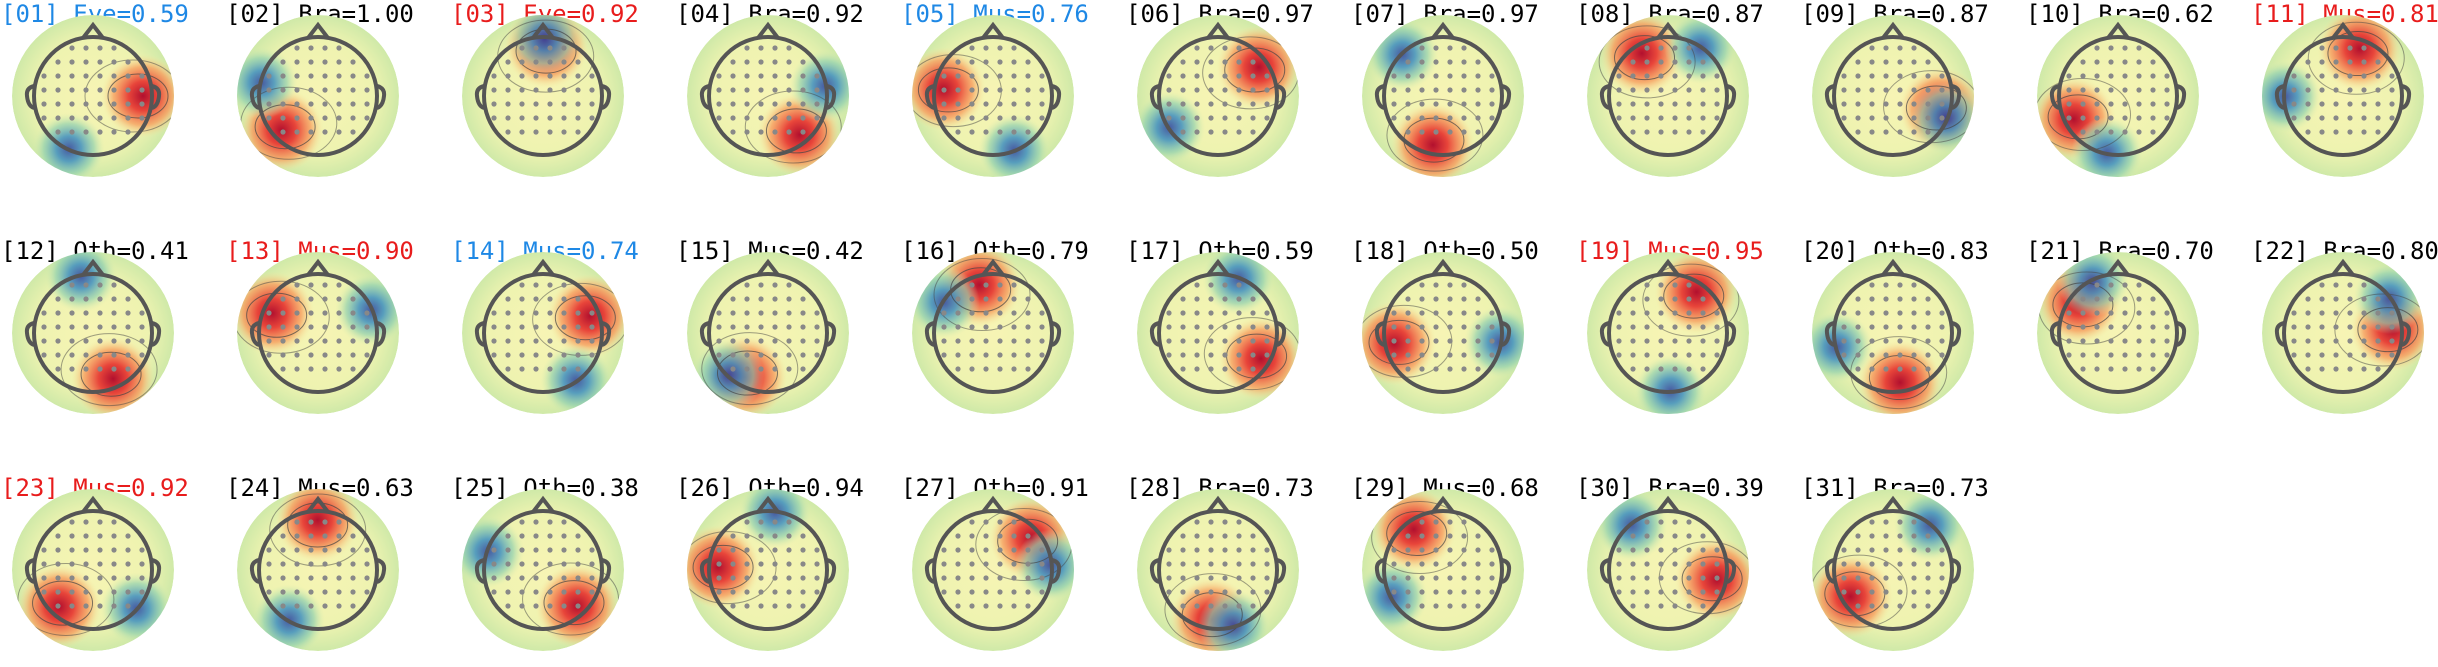 Image resolution: width=2438 pixels, height=667 pixels. Describe the element at coordinates (95, 562) in the screenshot. I see `component: [23] Mus=0.92` at that location.